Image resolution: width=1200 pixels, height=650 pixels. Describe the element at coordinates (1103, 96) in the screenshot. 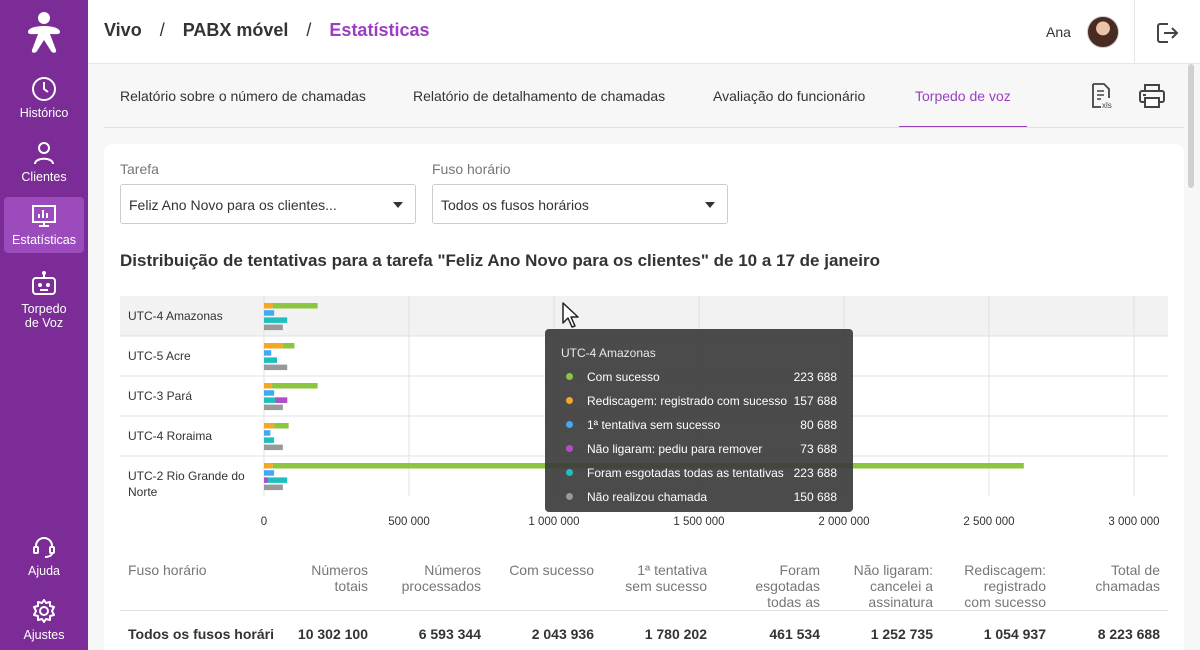

I see `export-xls-icon: xls` at that location.